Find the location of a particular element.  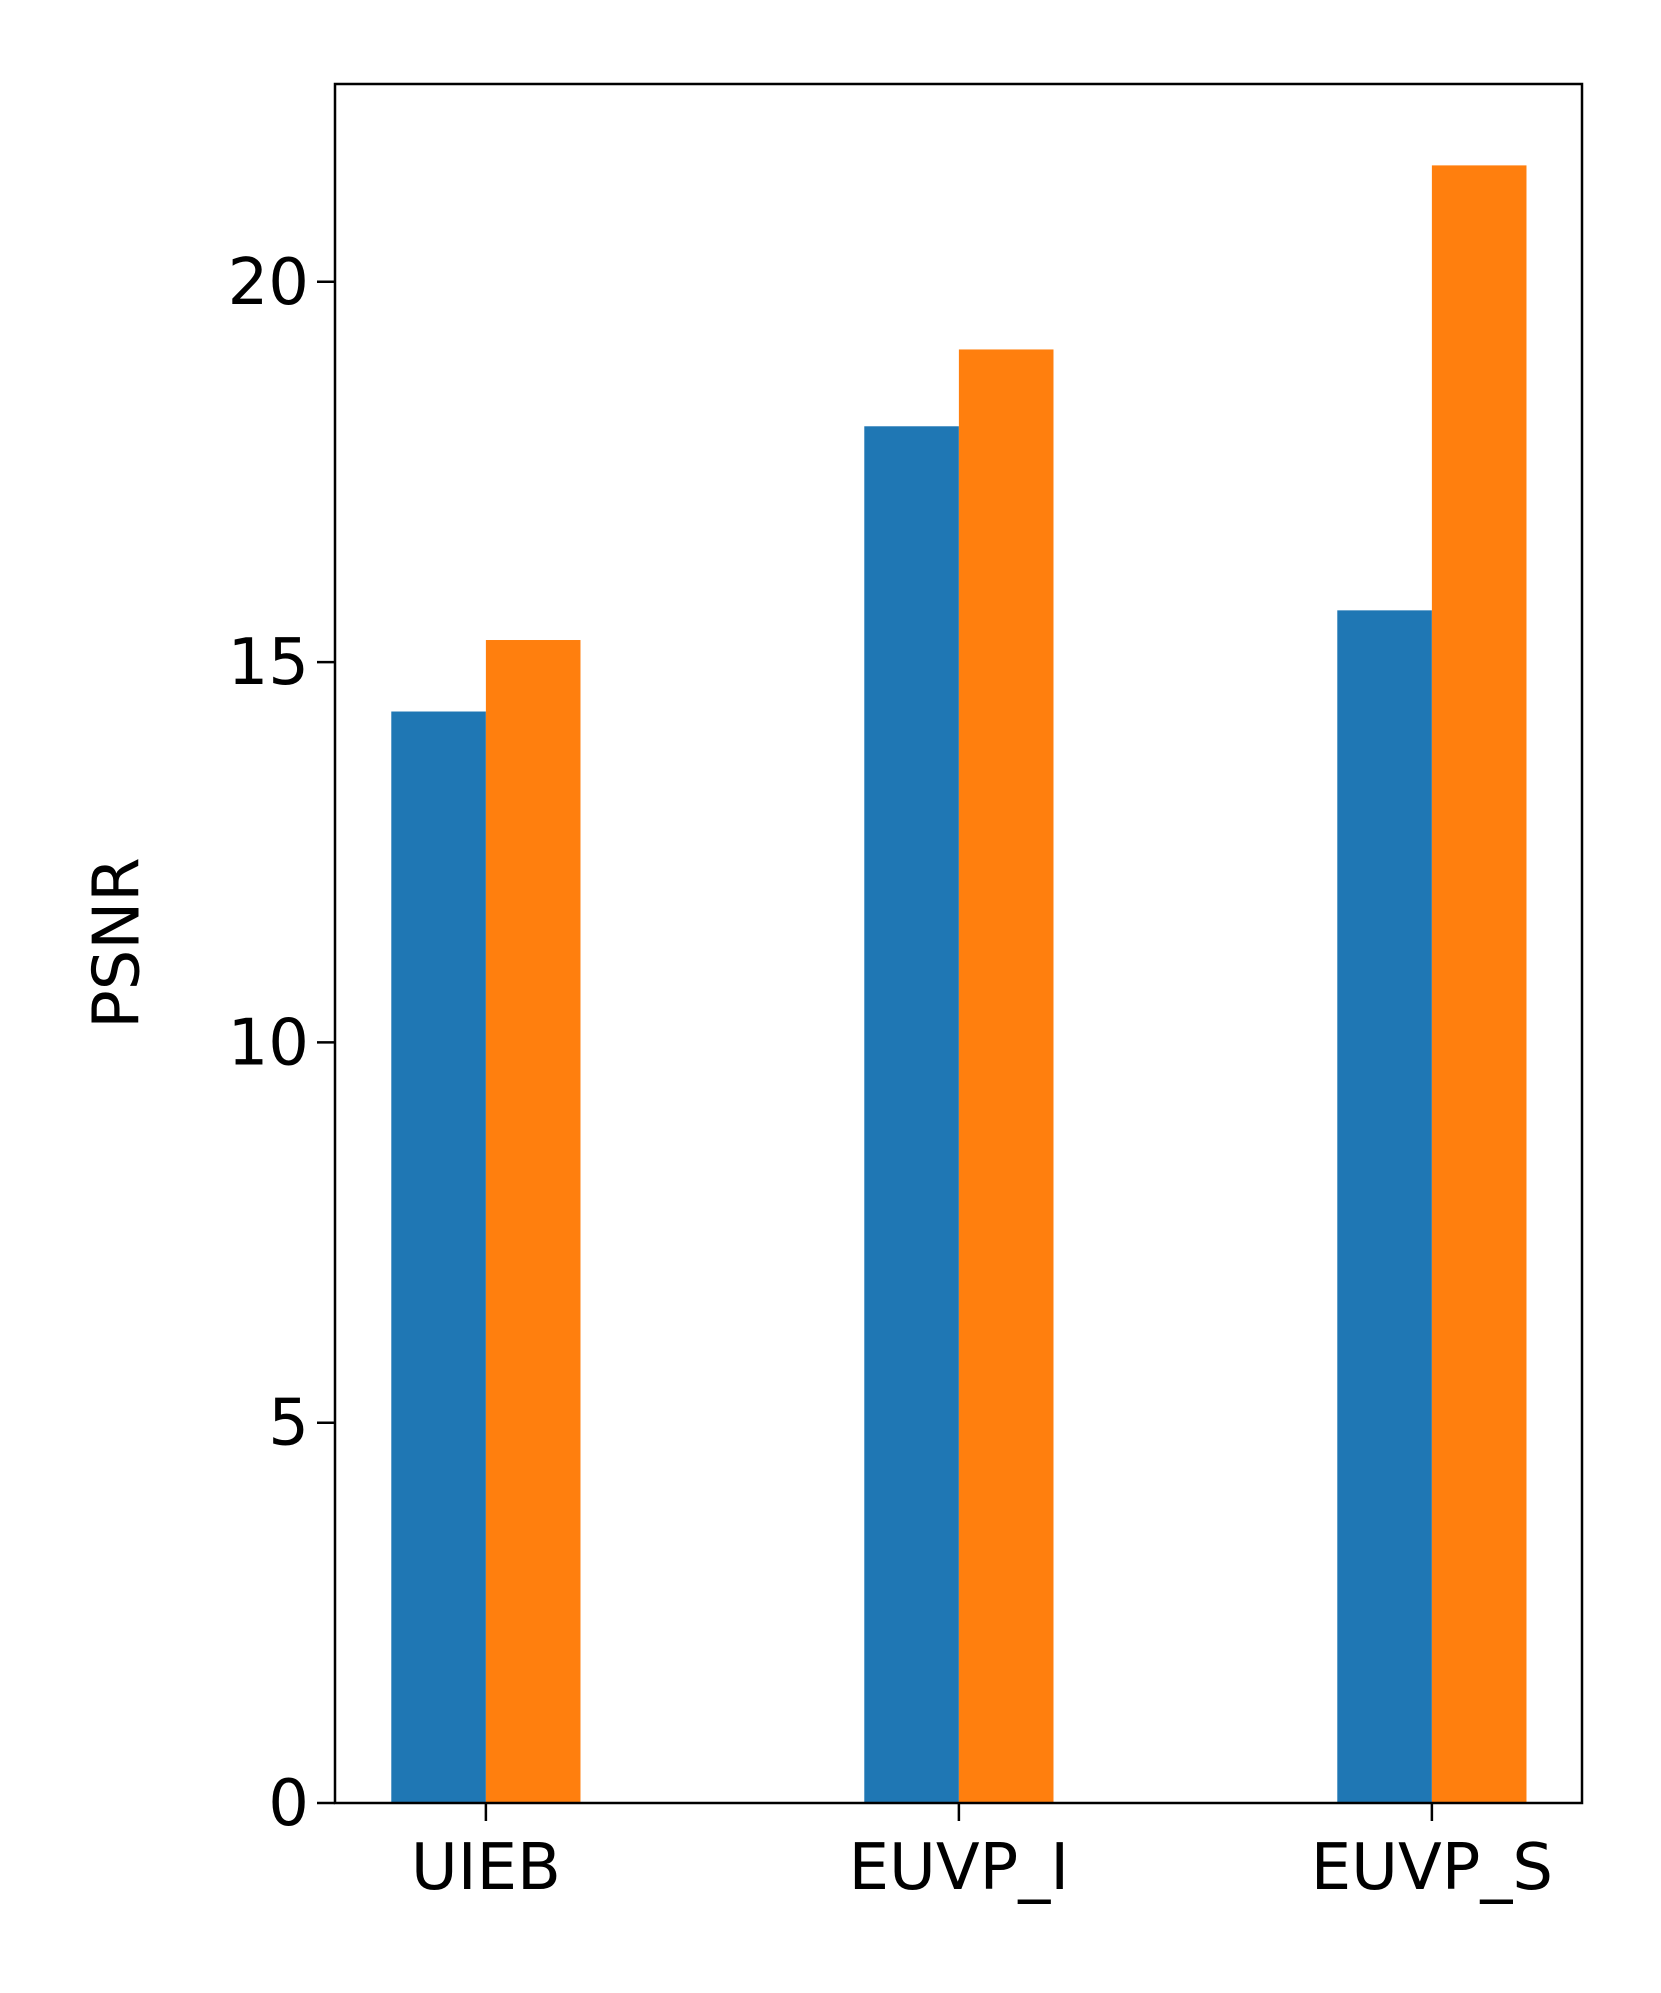

x-tick-label: UIEB is located at coordinates (486, 1868).